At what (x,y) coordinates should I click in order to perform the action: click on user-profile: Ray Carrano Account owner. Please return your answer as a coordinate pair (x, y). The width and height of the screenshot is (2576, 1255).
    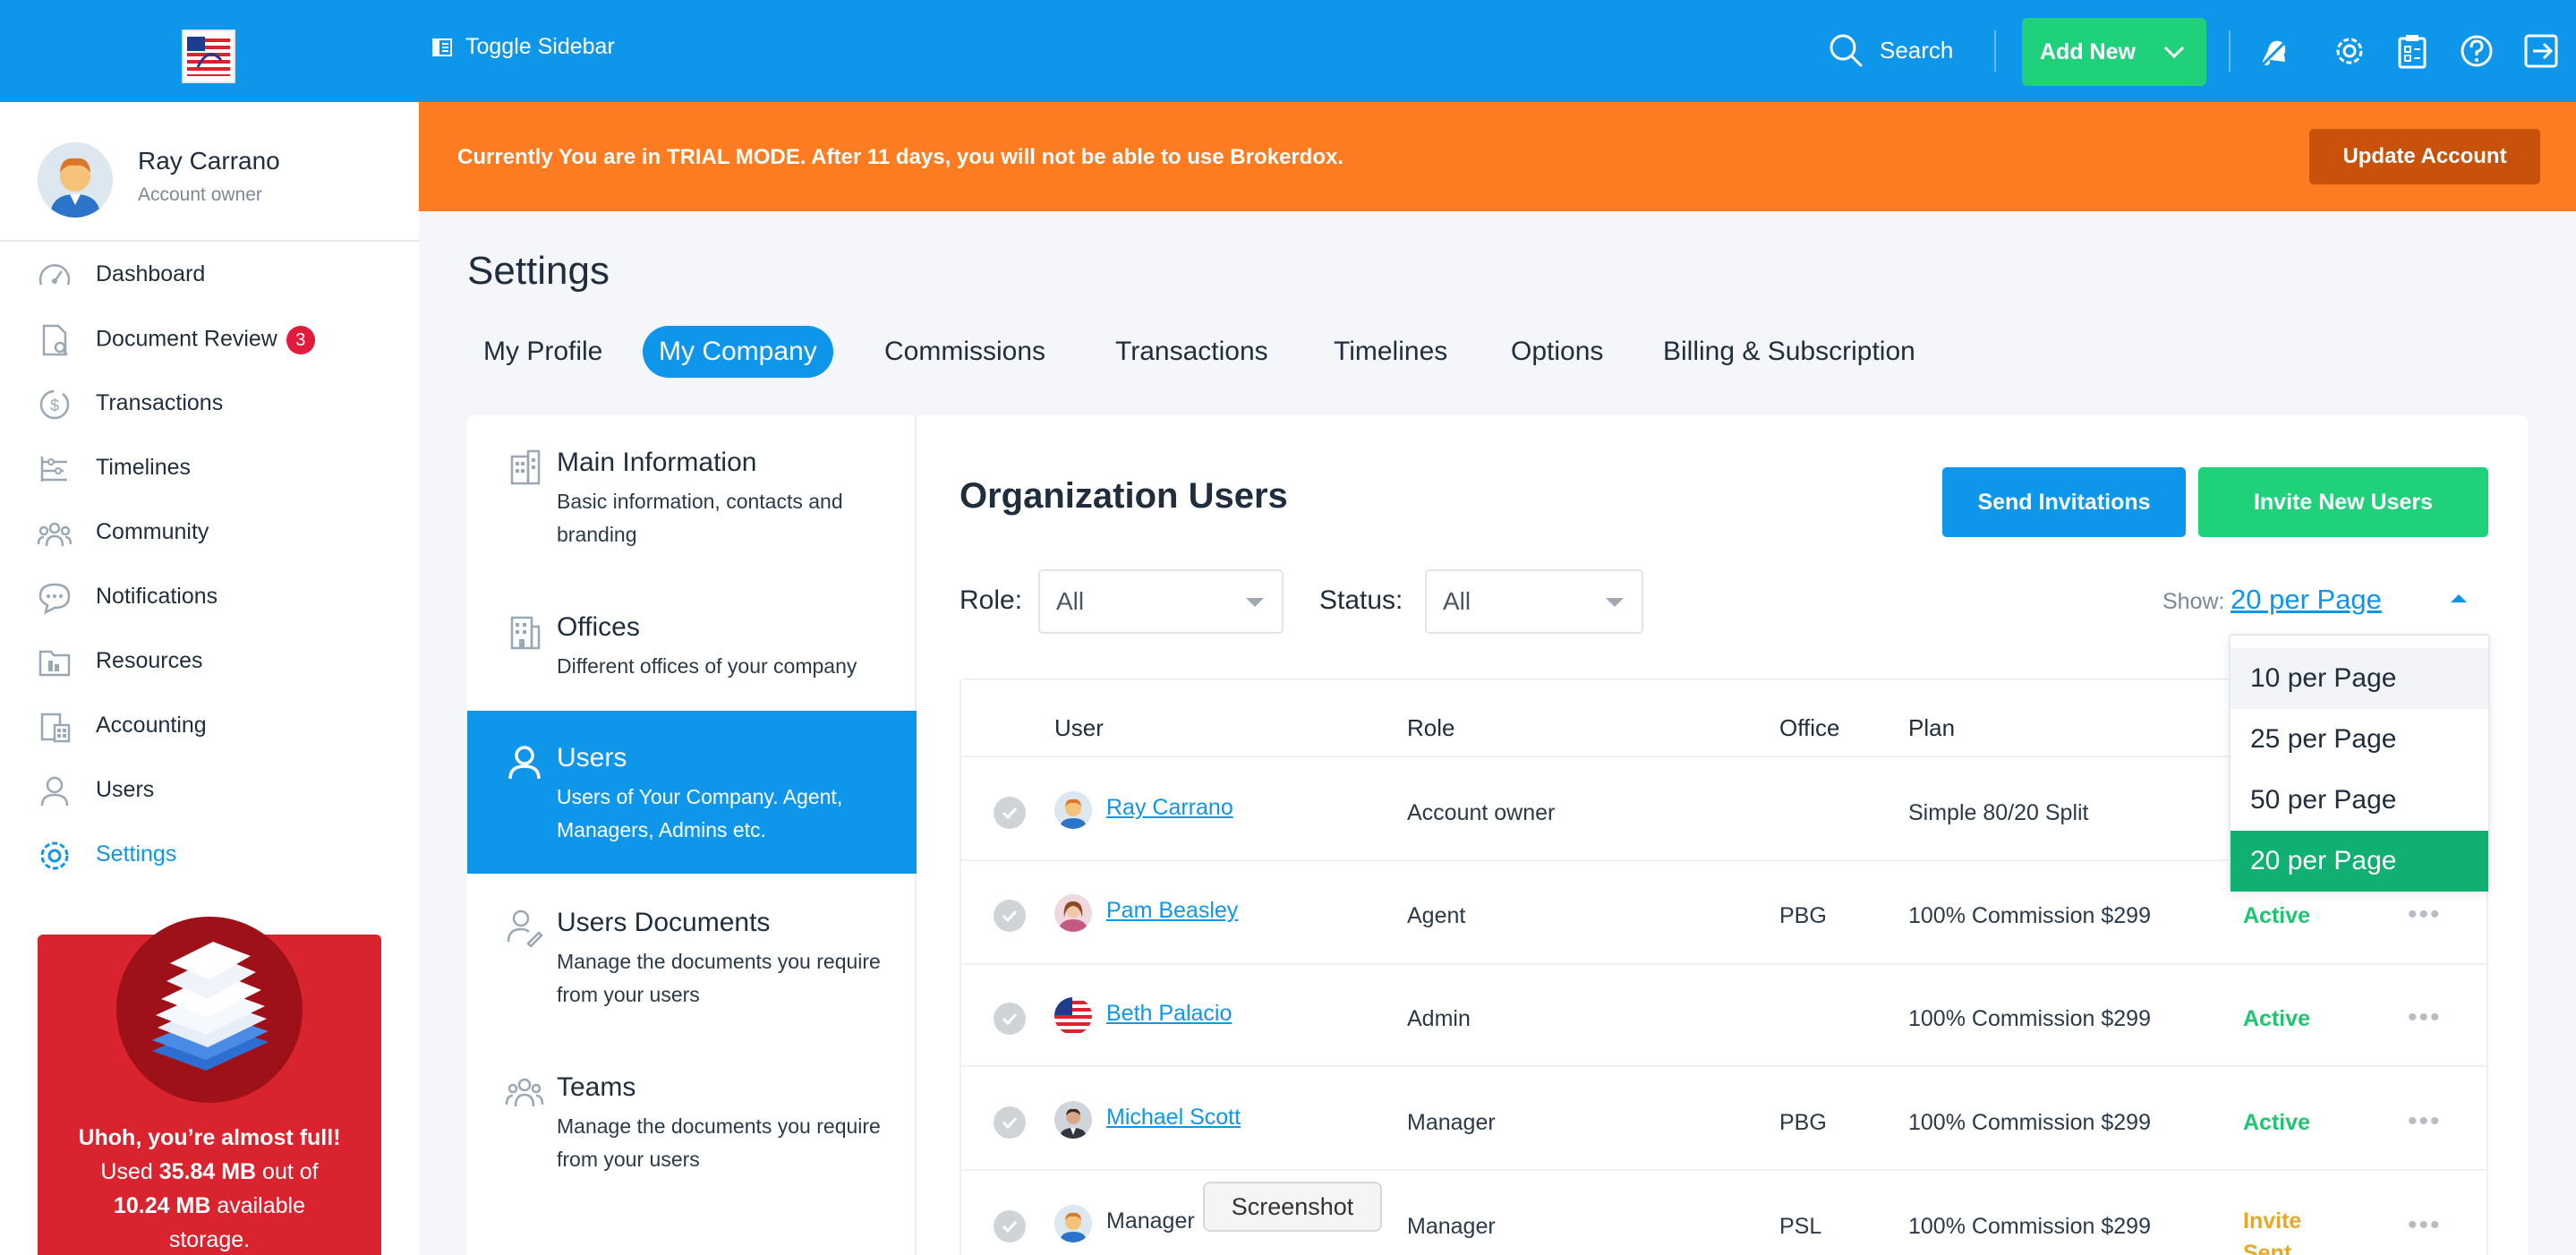
    Looking at the image, I should click on (209, 172).